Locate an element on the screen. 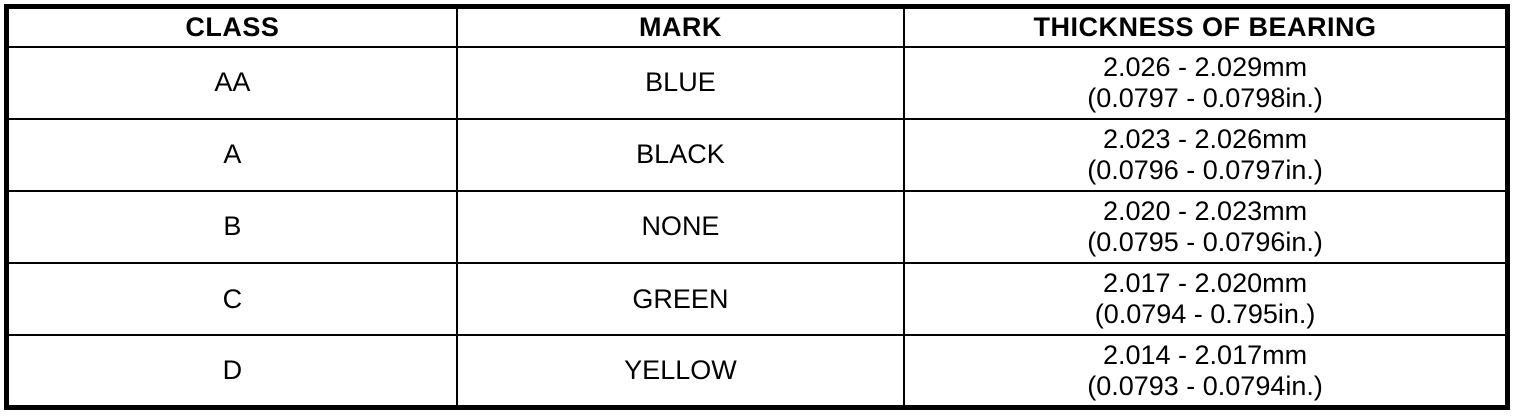 The height and width of the screenshot is (418, 1520). header-thickness: THICKNESS OF BEARING is located at coordinates (1206, 26).